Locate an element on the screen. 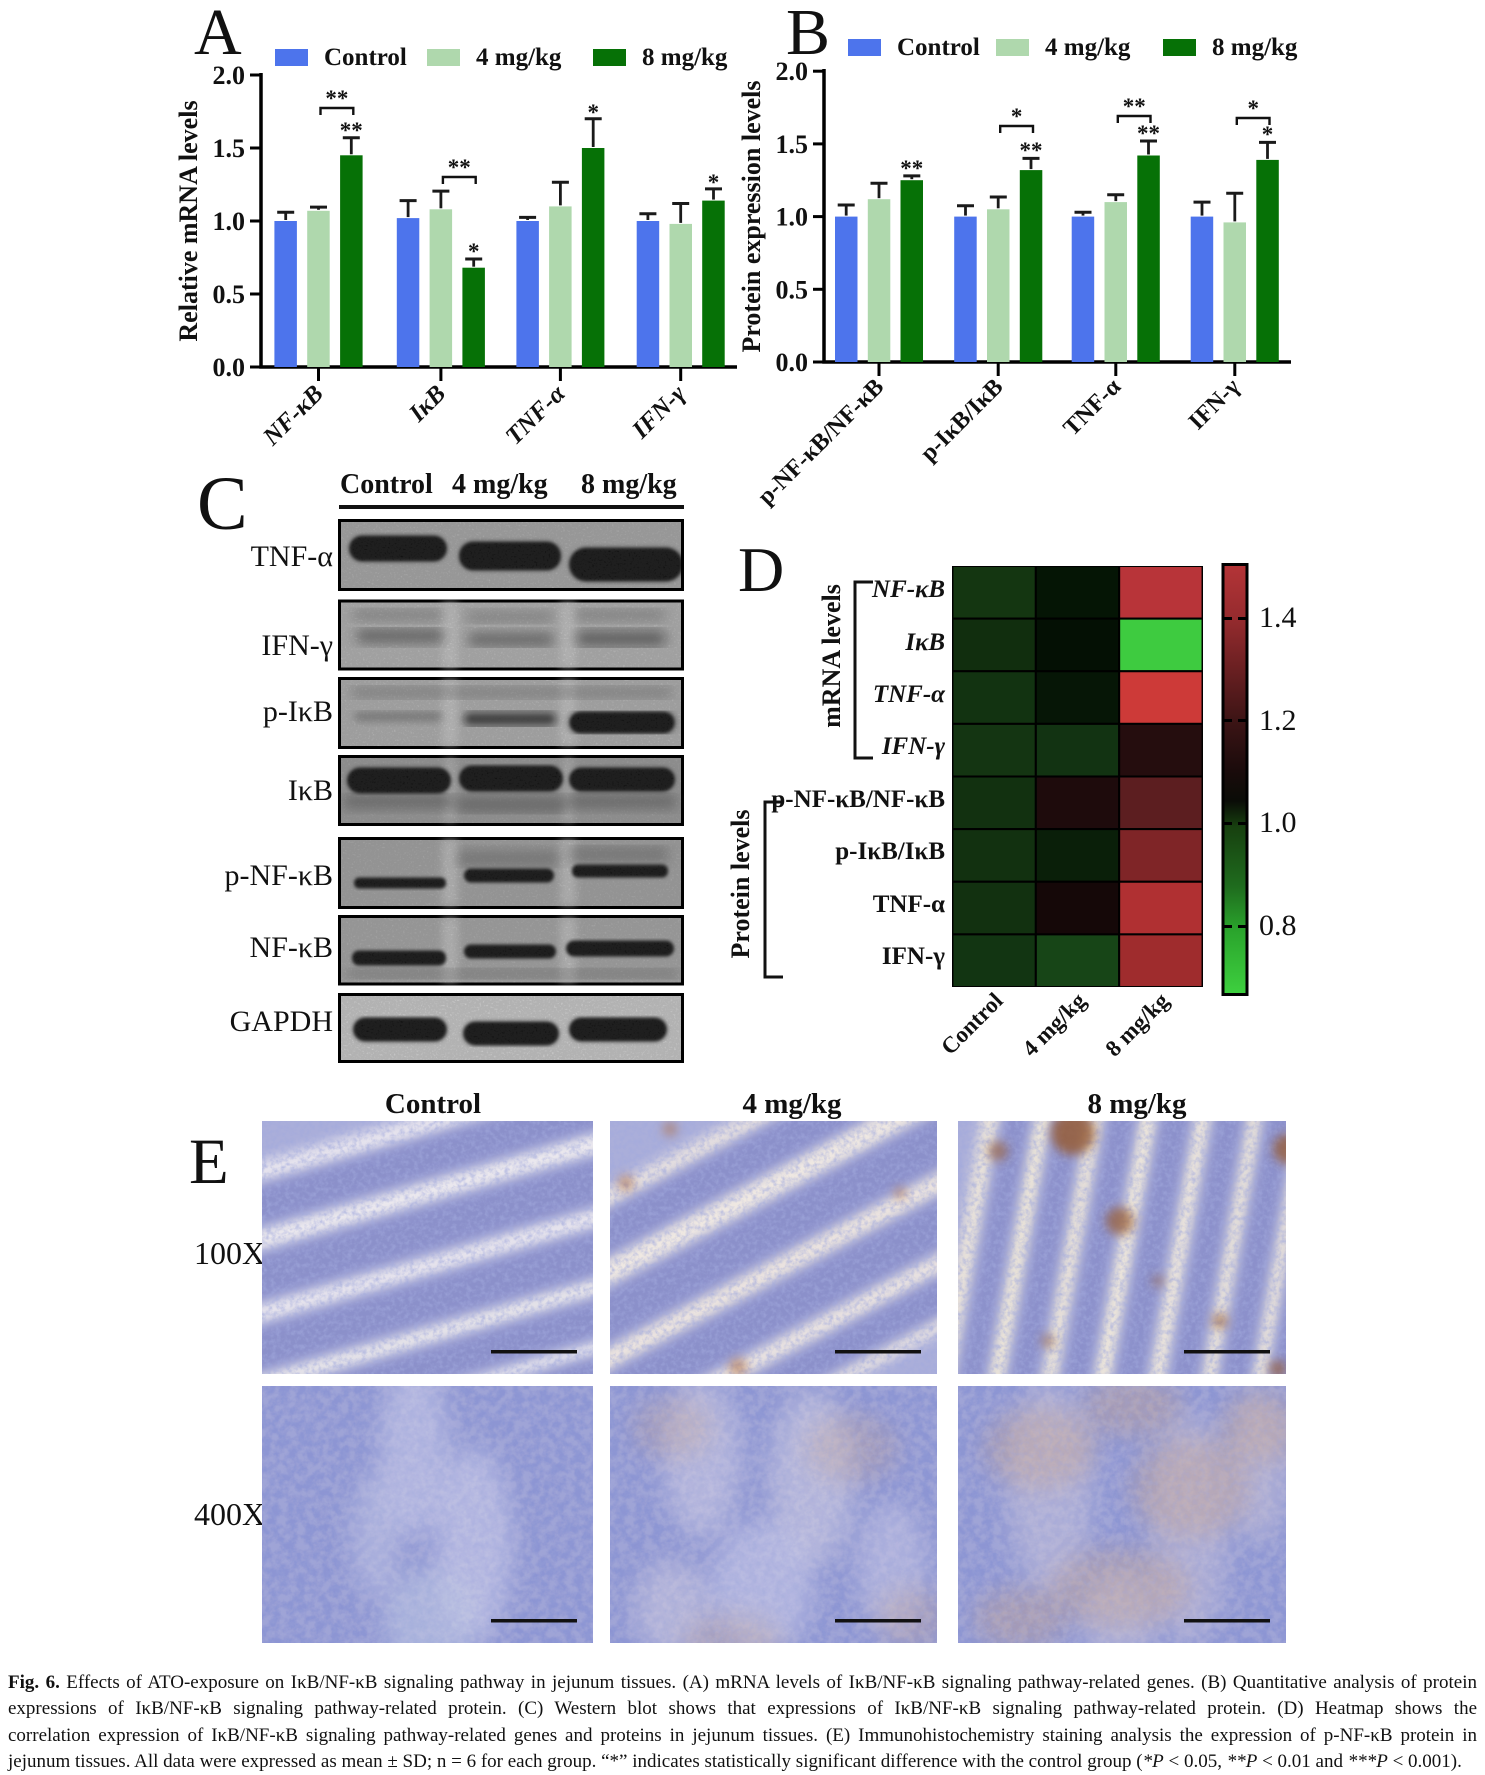 Image resolution: width=1485 pixels, height=1775 pixels. svg-text: A is located at coordinates (218, 34).